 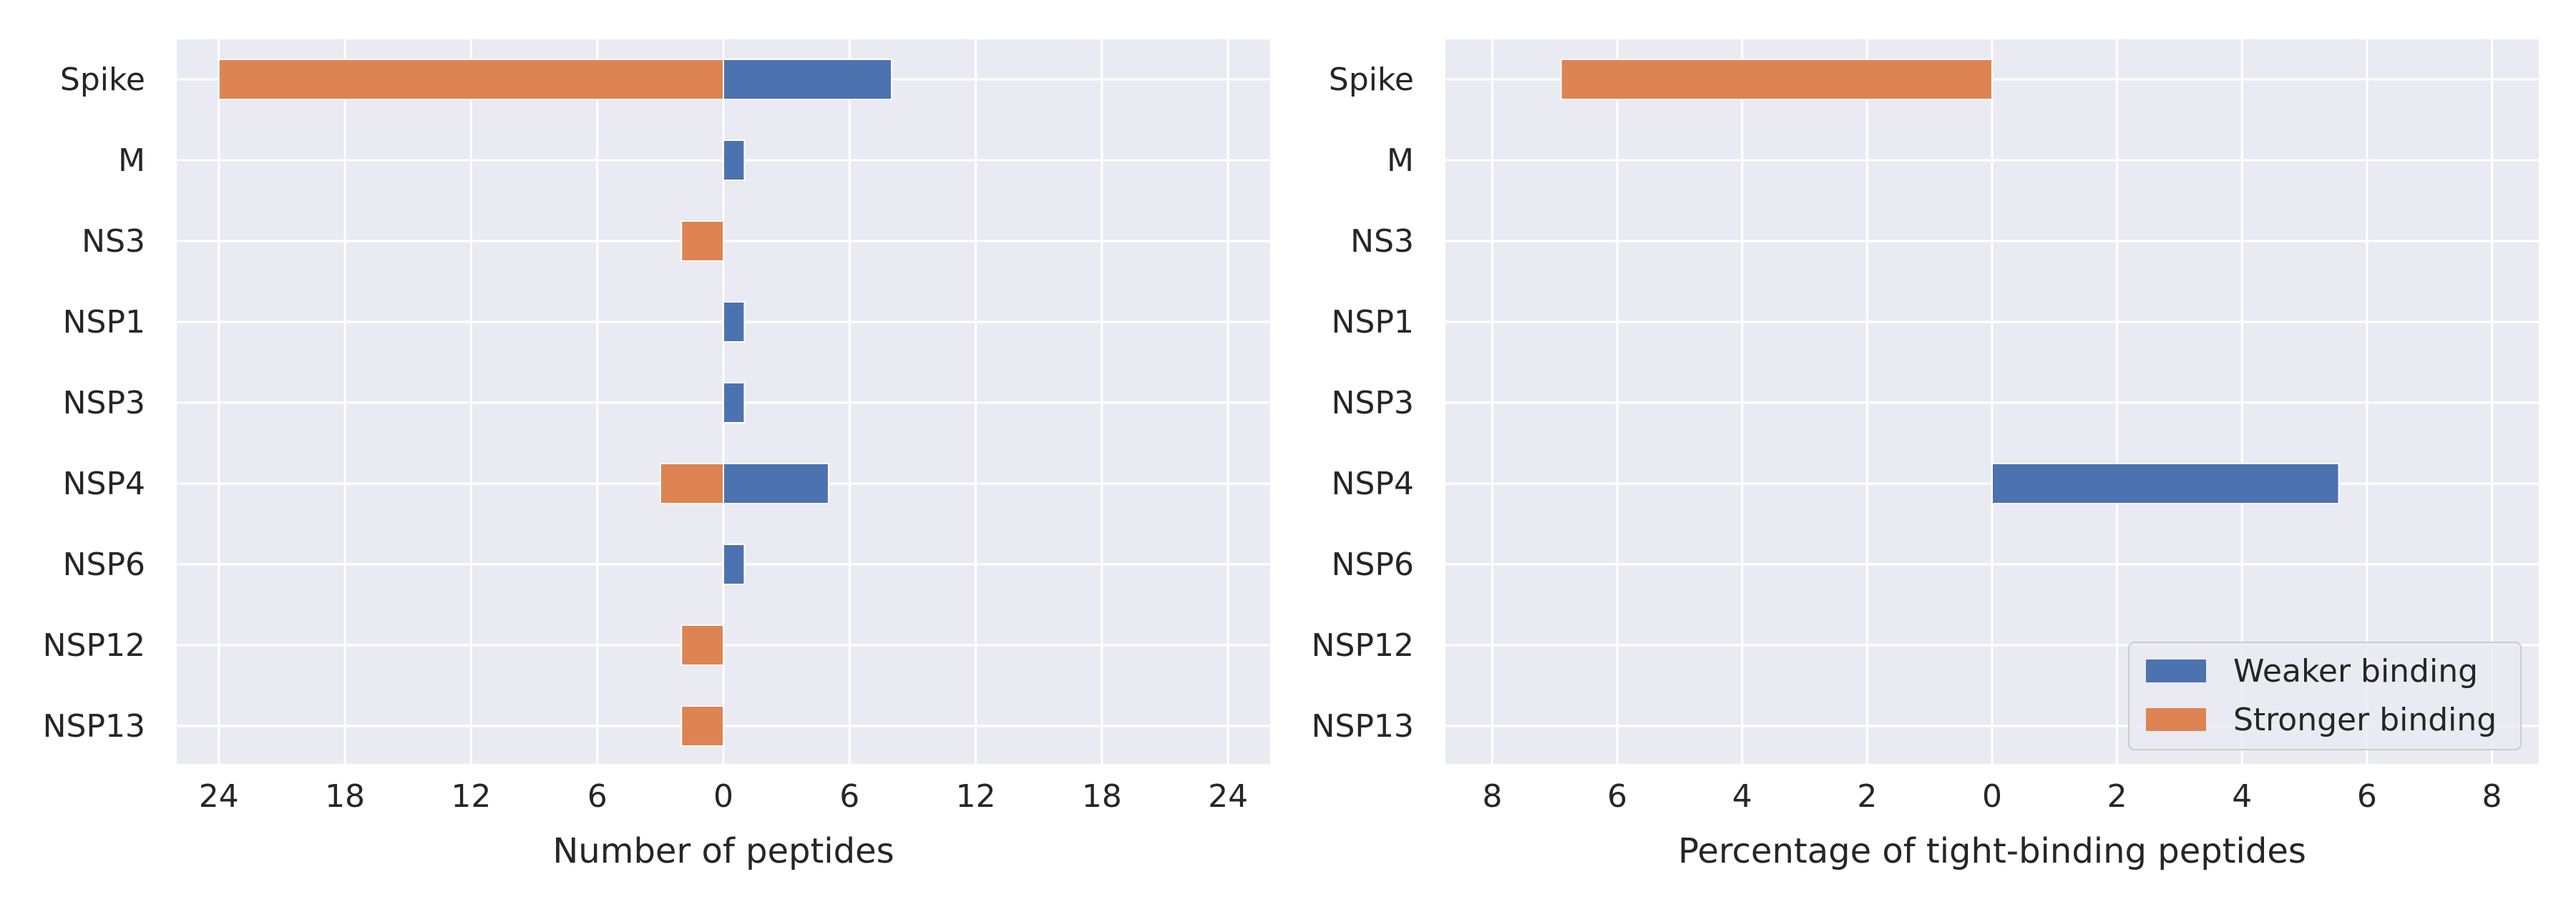 What do you see at coordinates (2365, 720) in the screenshot?
I see `legend-label: Stronger binding` at bounding box center [2365, 720].